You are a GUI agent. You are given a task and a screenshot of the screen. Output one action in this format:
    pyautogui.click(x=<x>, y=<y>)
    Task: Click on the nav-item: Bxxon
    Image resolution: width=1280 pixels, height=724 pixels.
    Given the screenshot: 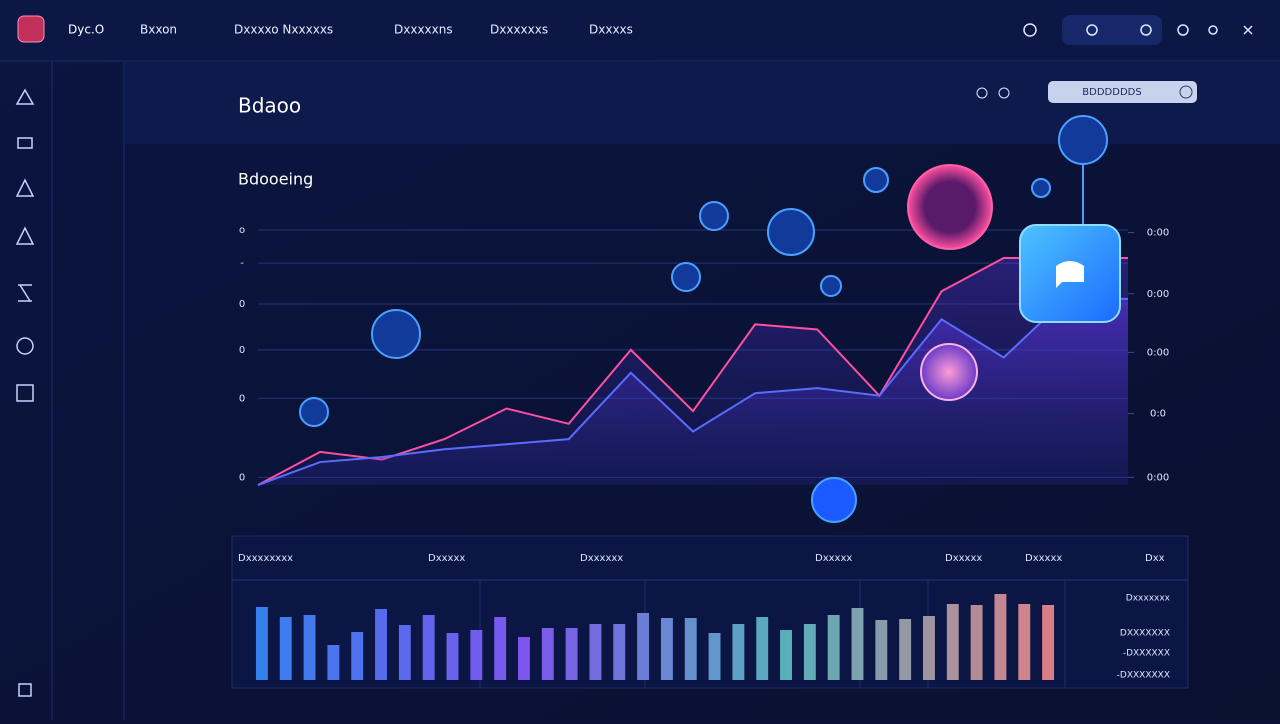 What is the action you would take?
    pyautogui.click(x=158, y=30)
    